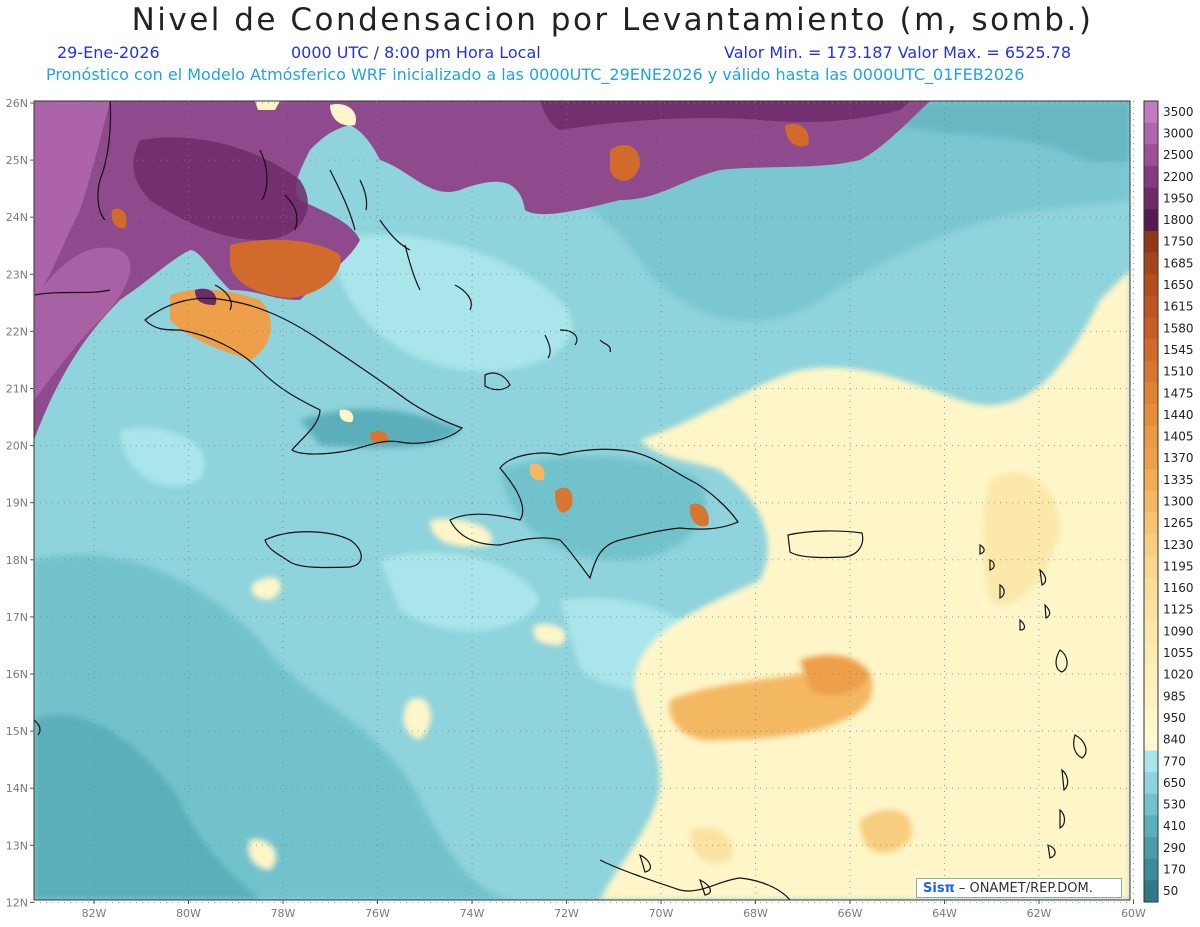 This screenshot has height=927, width=1200. Describe the element at coordinates (1178, 307) in the screenshot. I see `colorbar-label: 1615` at that location.